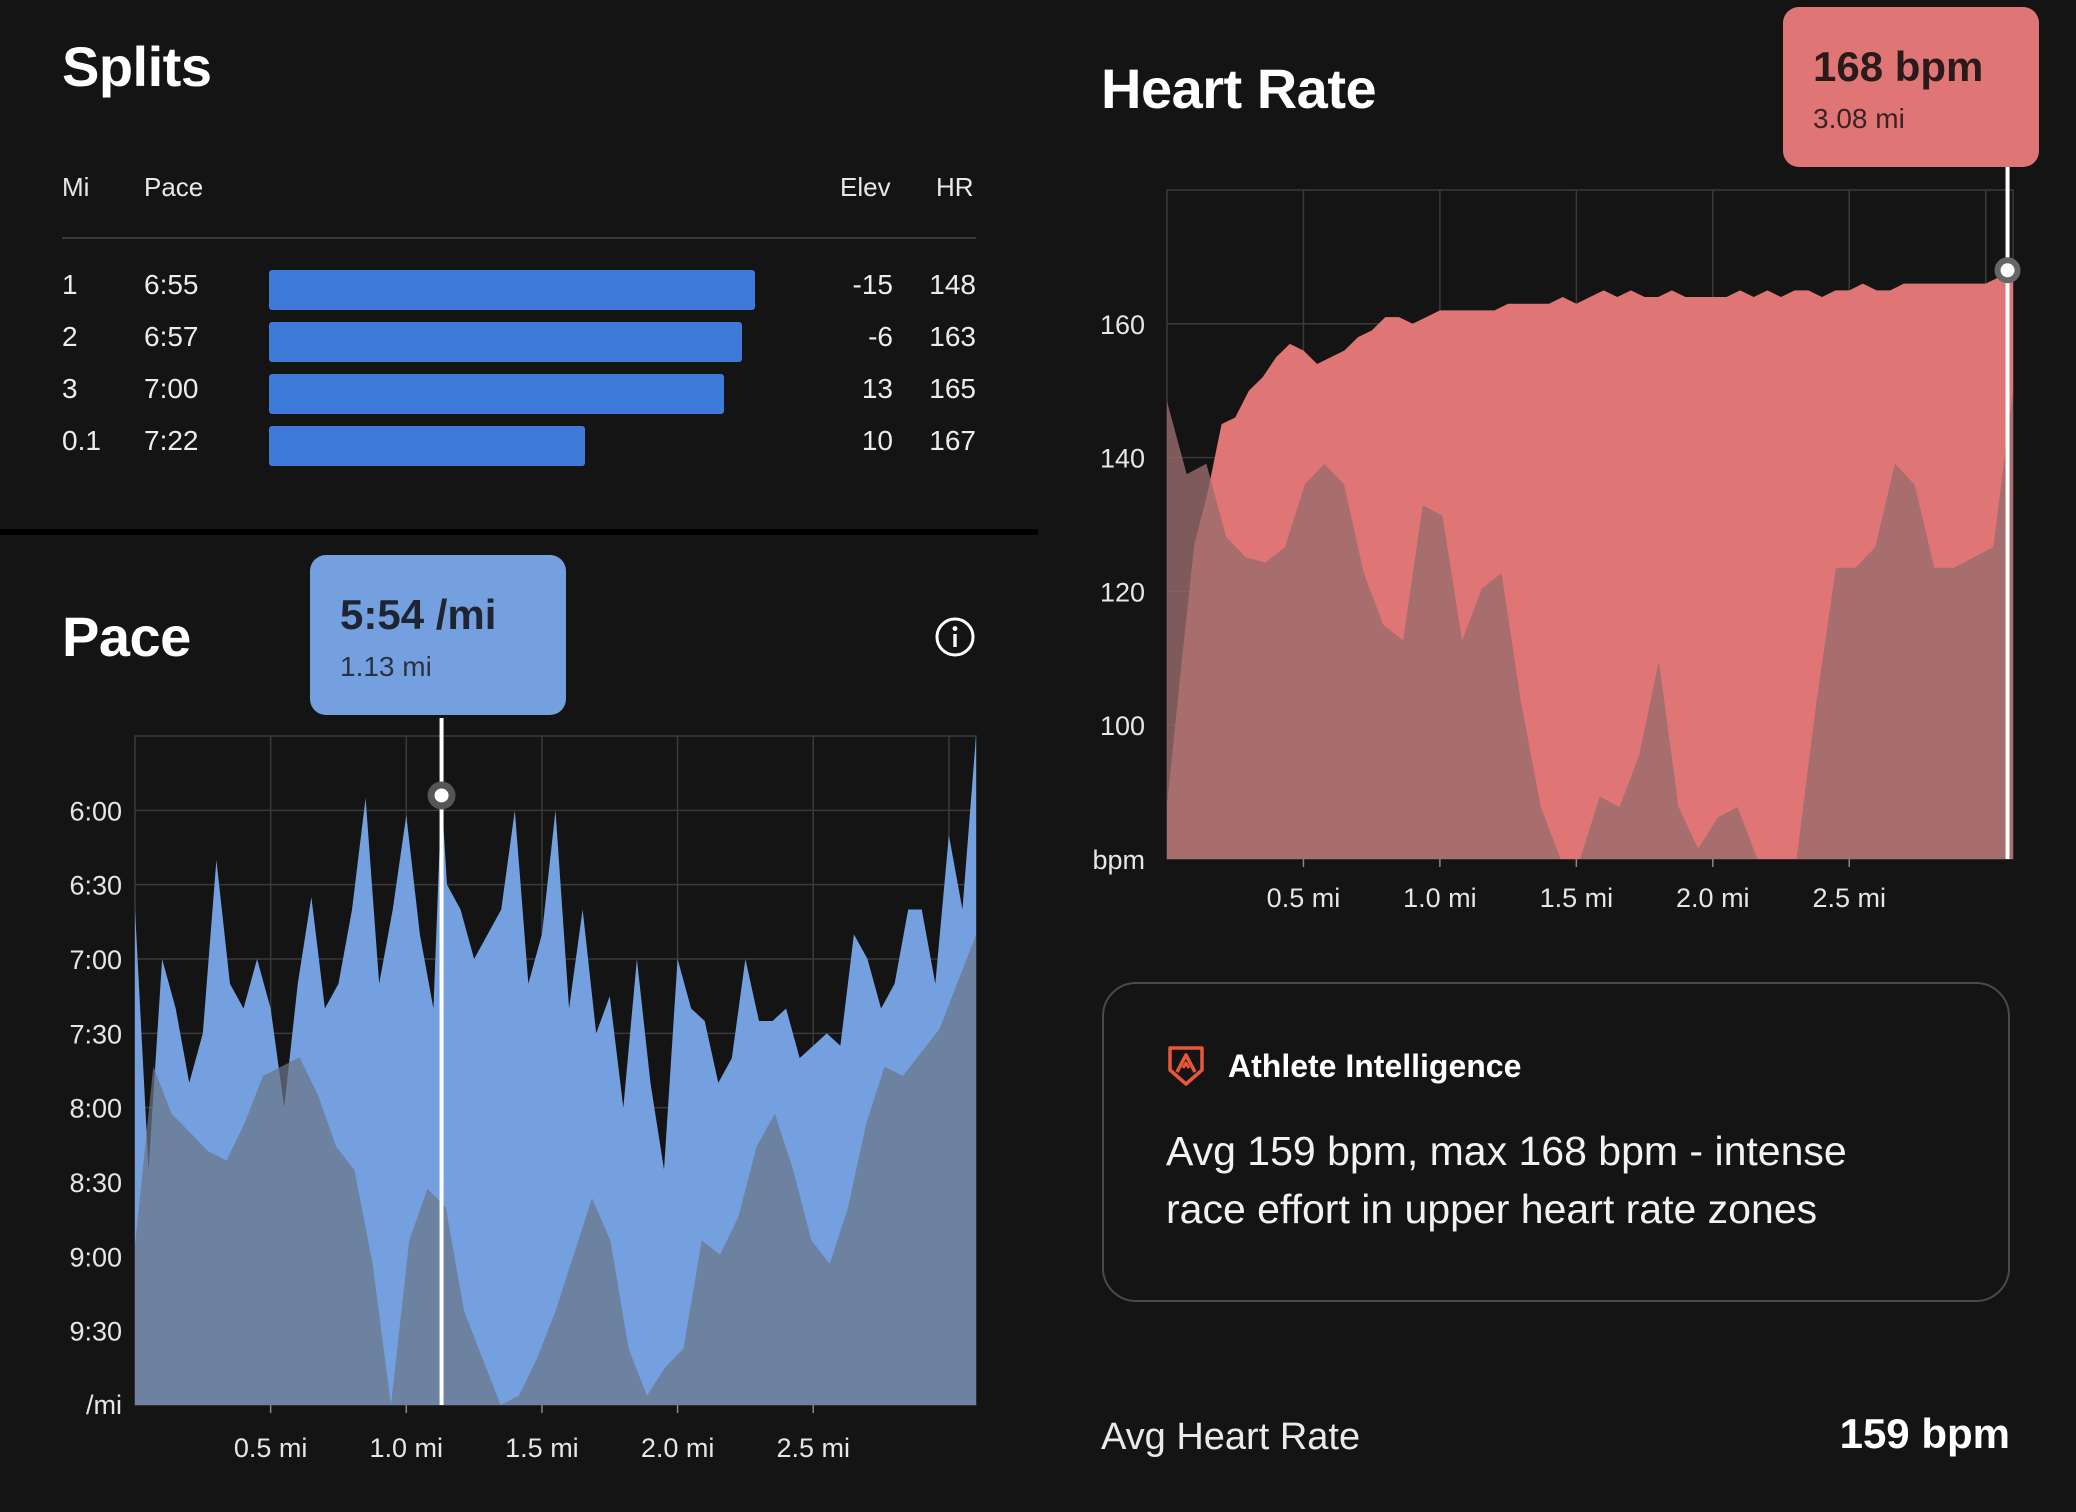  What do you see at coordinates (95, 960) in the screenshot?
I see `pace-y-tick: 7:00` at bounding box center [95, 960].